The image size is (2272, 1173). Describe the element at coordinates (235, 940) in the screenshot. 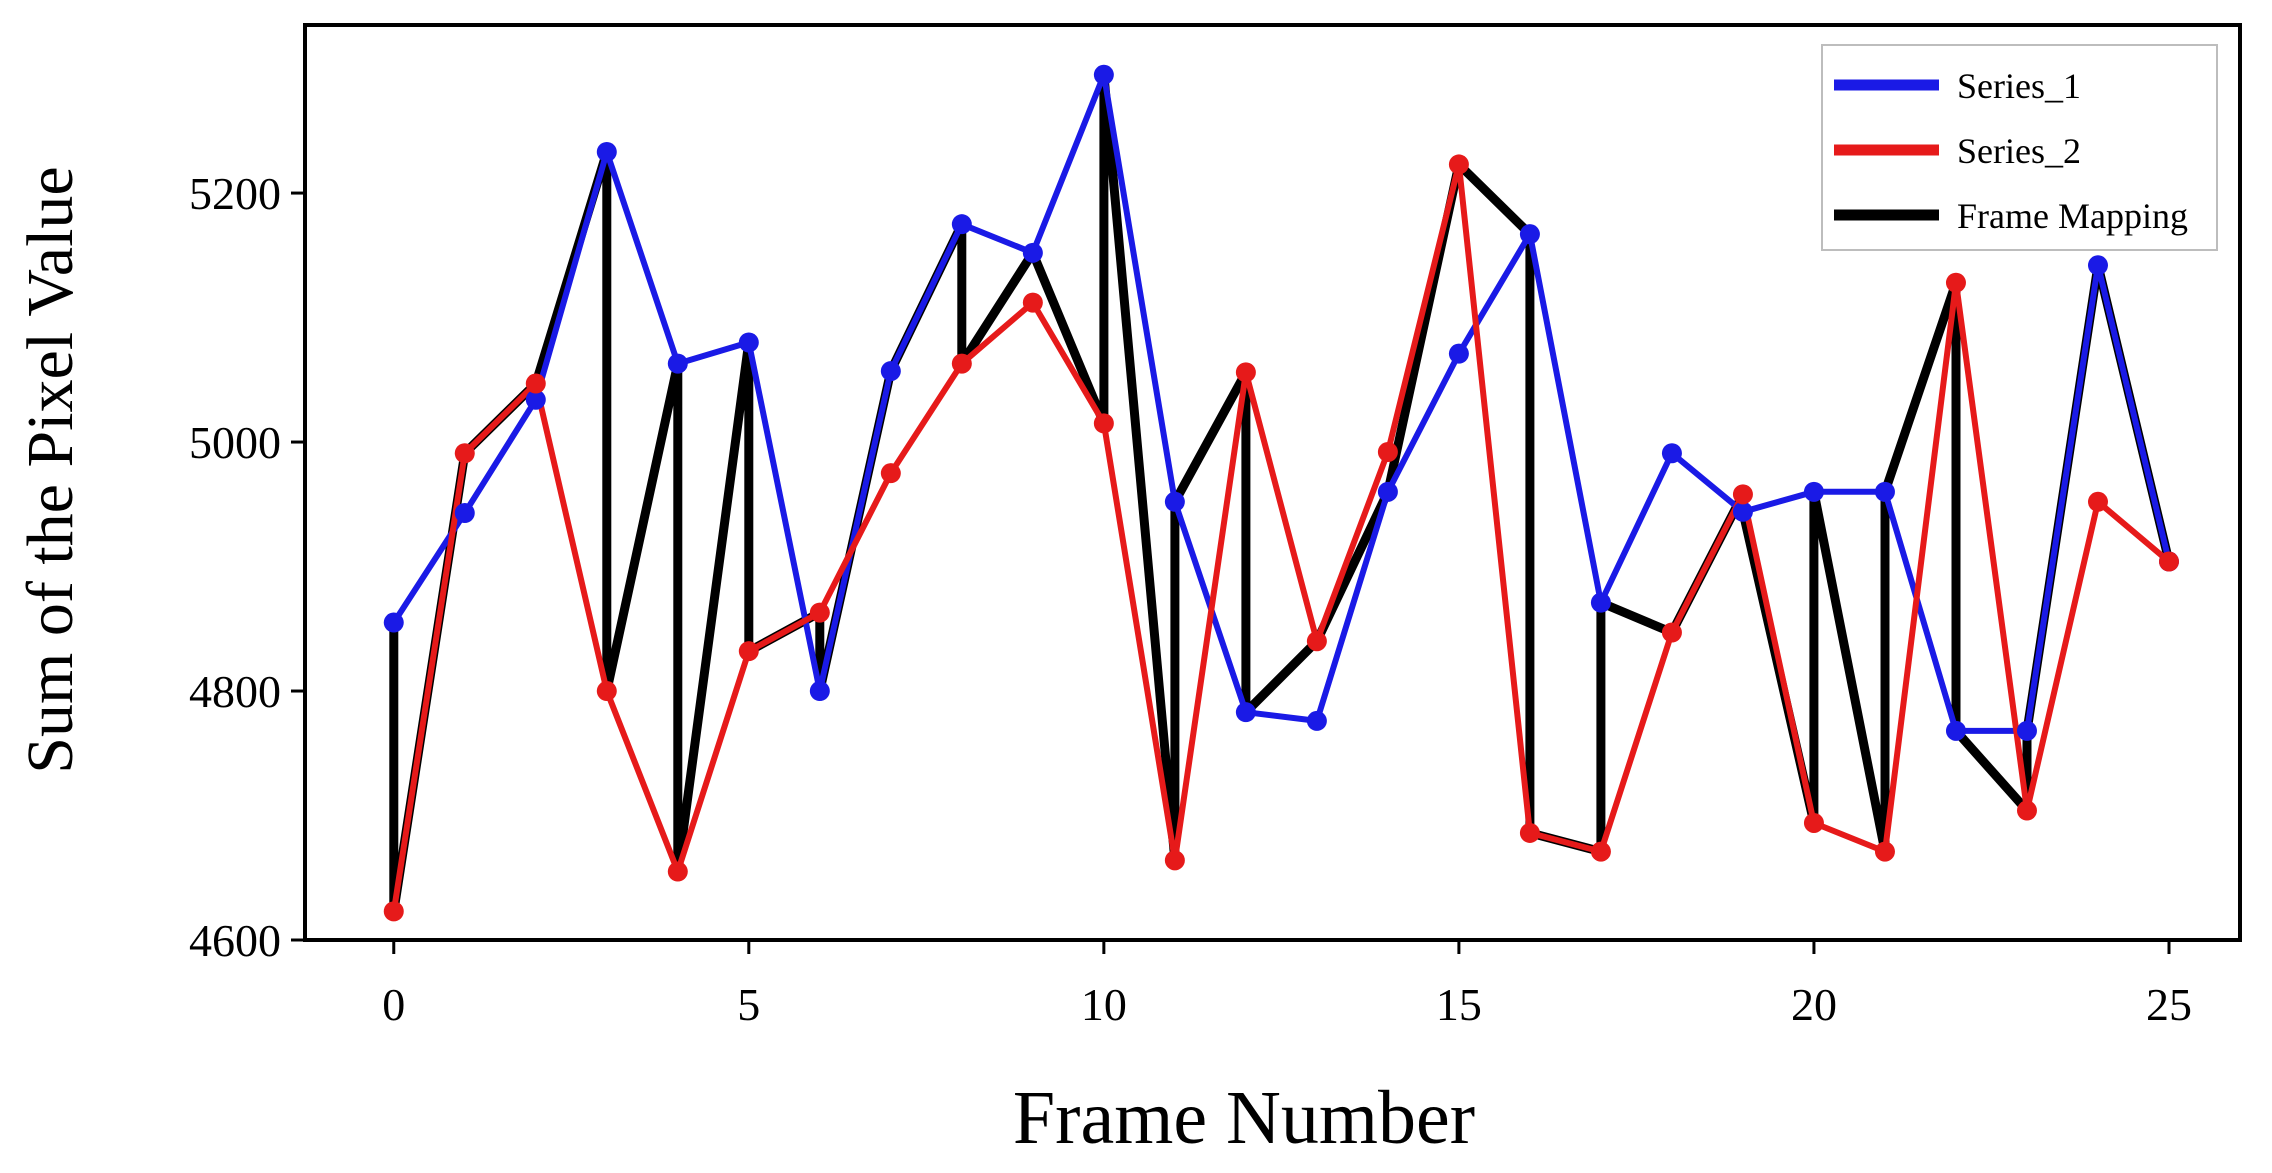

I see `y-tick-label: 4600` at that location.